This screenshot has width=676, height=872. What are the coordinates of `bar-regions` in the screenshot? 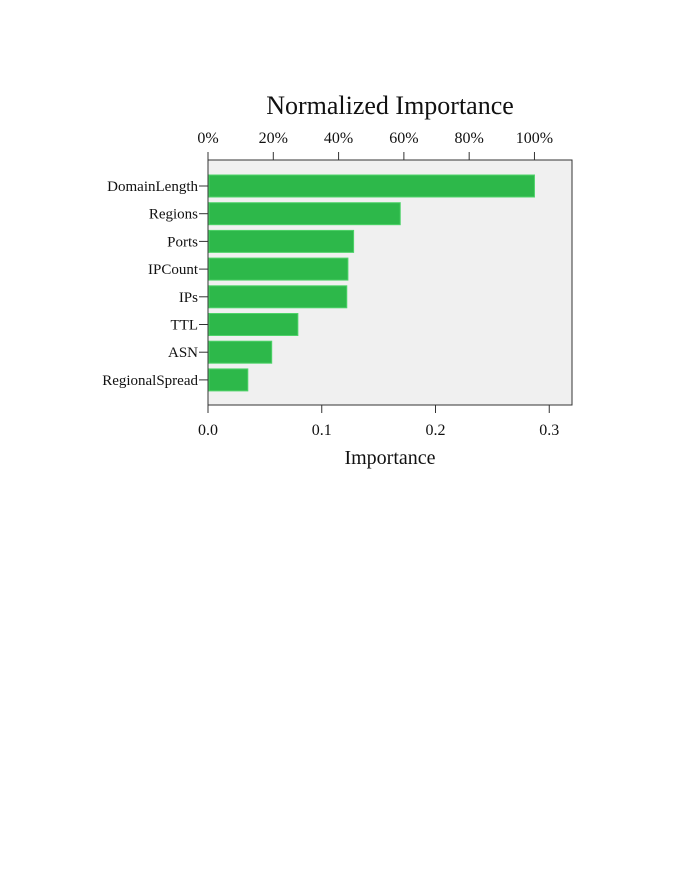 It's located at (304, 214).